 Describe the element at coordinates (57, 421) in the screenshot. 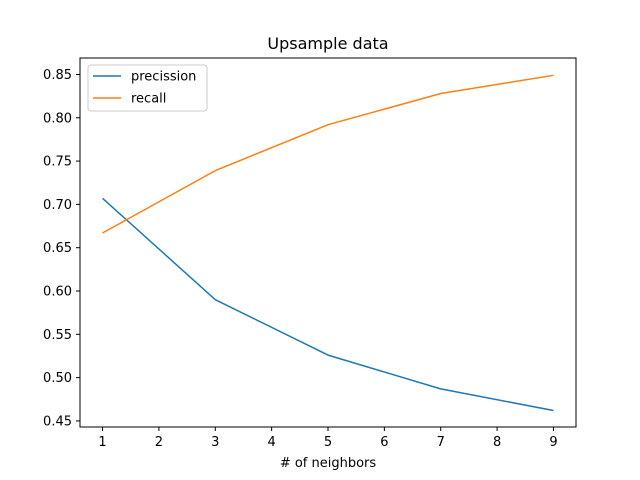

I see `y-tick-label: 0.45` at that location.